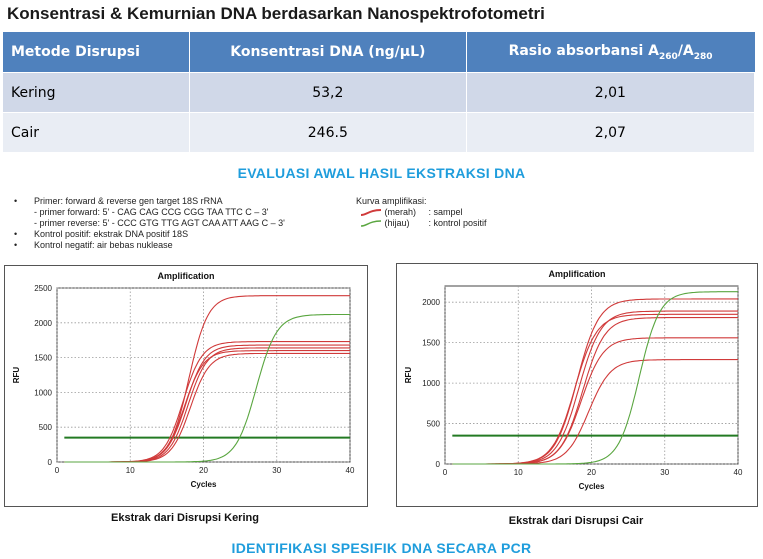 This screenshot has width=763, height=559. What do you see at coordinates (611, 92) in the screenshot?
I see `cell-ratio: 2,01` at bounding box center [611, 92].